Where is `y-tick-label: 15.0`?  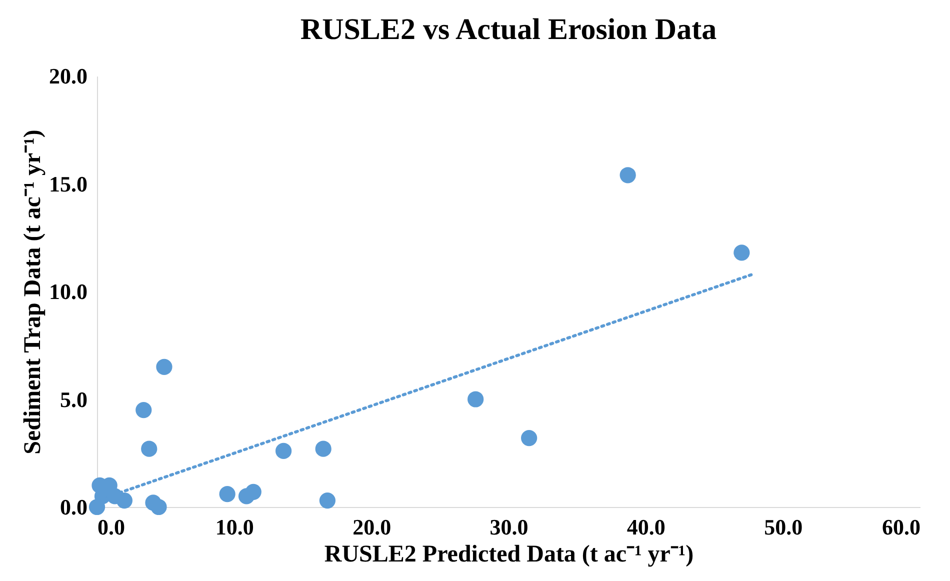 y-tick-label: 15.0 is located at coordinates (68, 183).